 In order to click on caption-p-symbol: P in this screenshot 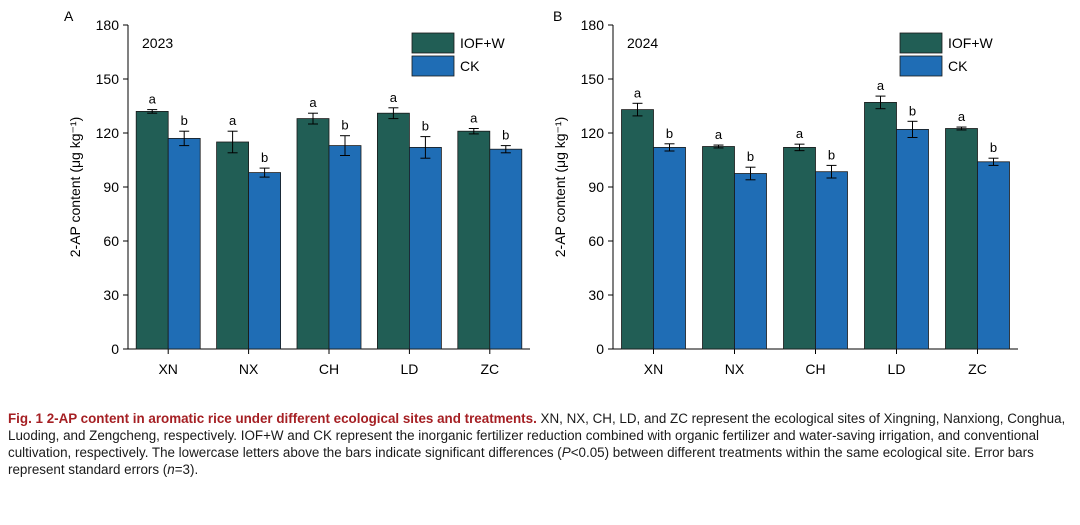, I will do `click(566, 452)`.